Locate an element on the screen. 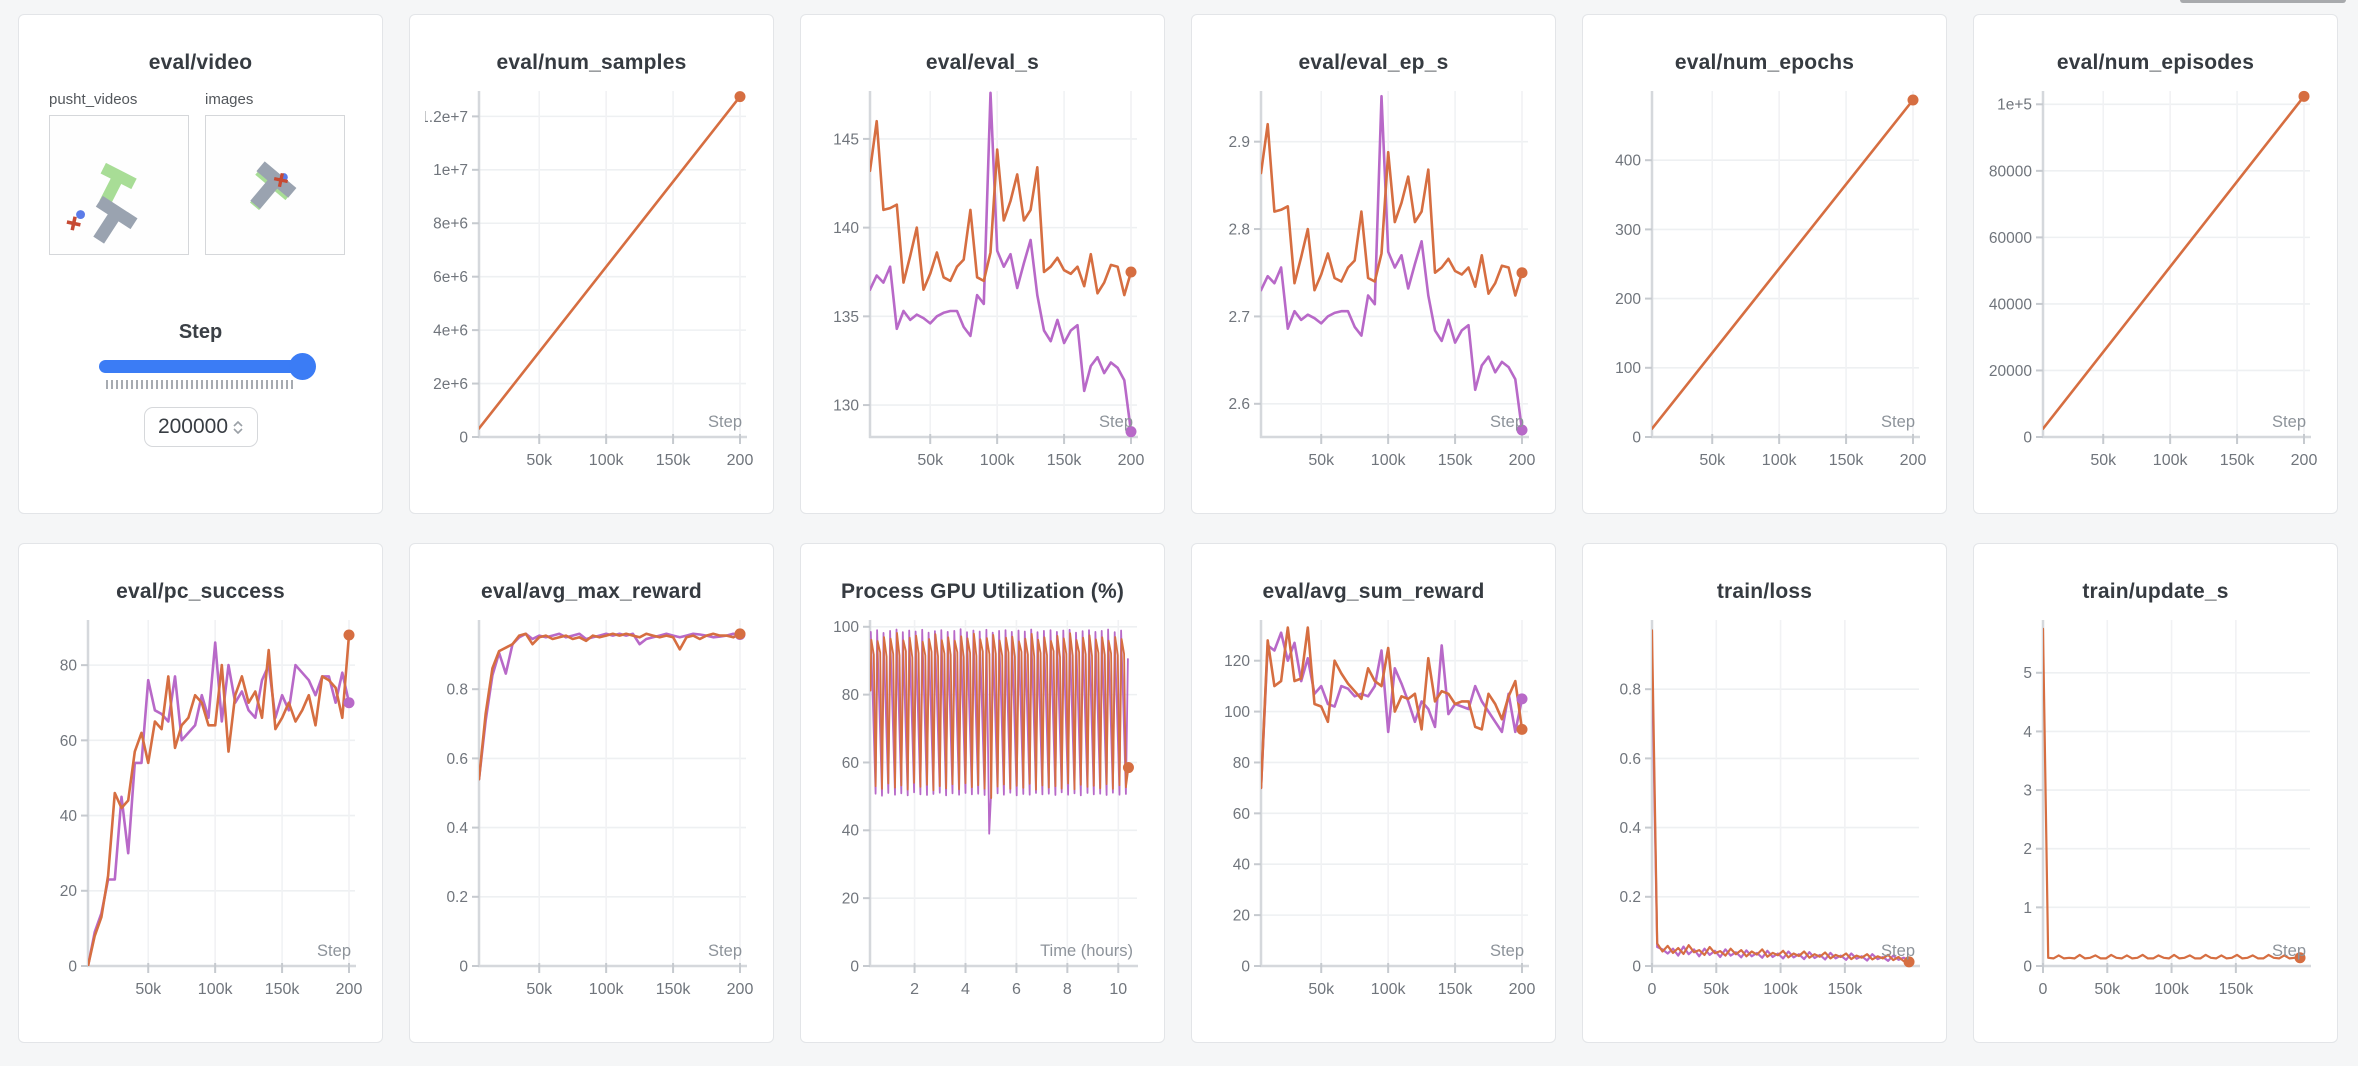 The height and width of the screenshot is (1066, 2358). chart-title: train/update_s is located at coordinates (2155, 591).